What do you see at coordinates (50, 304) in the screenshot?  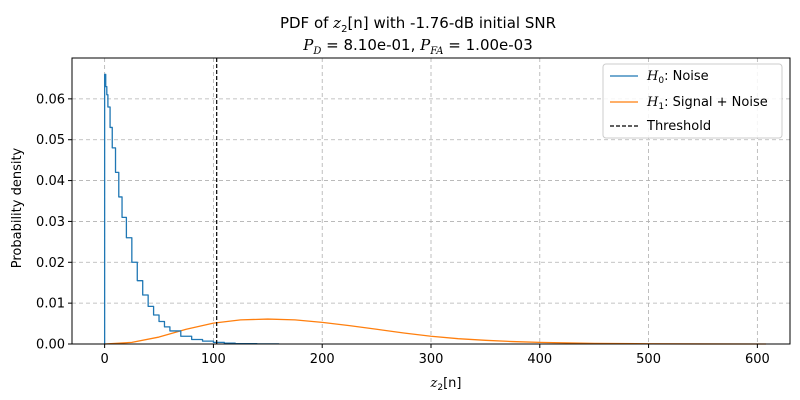 I see `y-tick-label: 0.01` at bounding box center [50, 304].